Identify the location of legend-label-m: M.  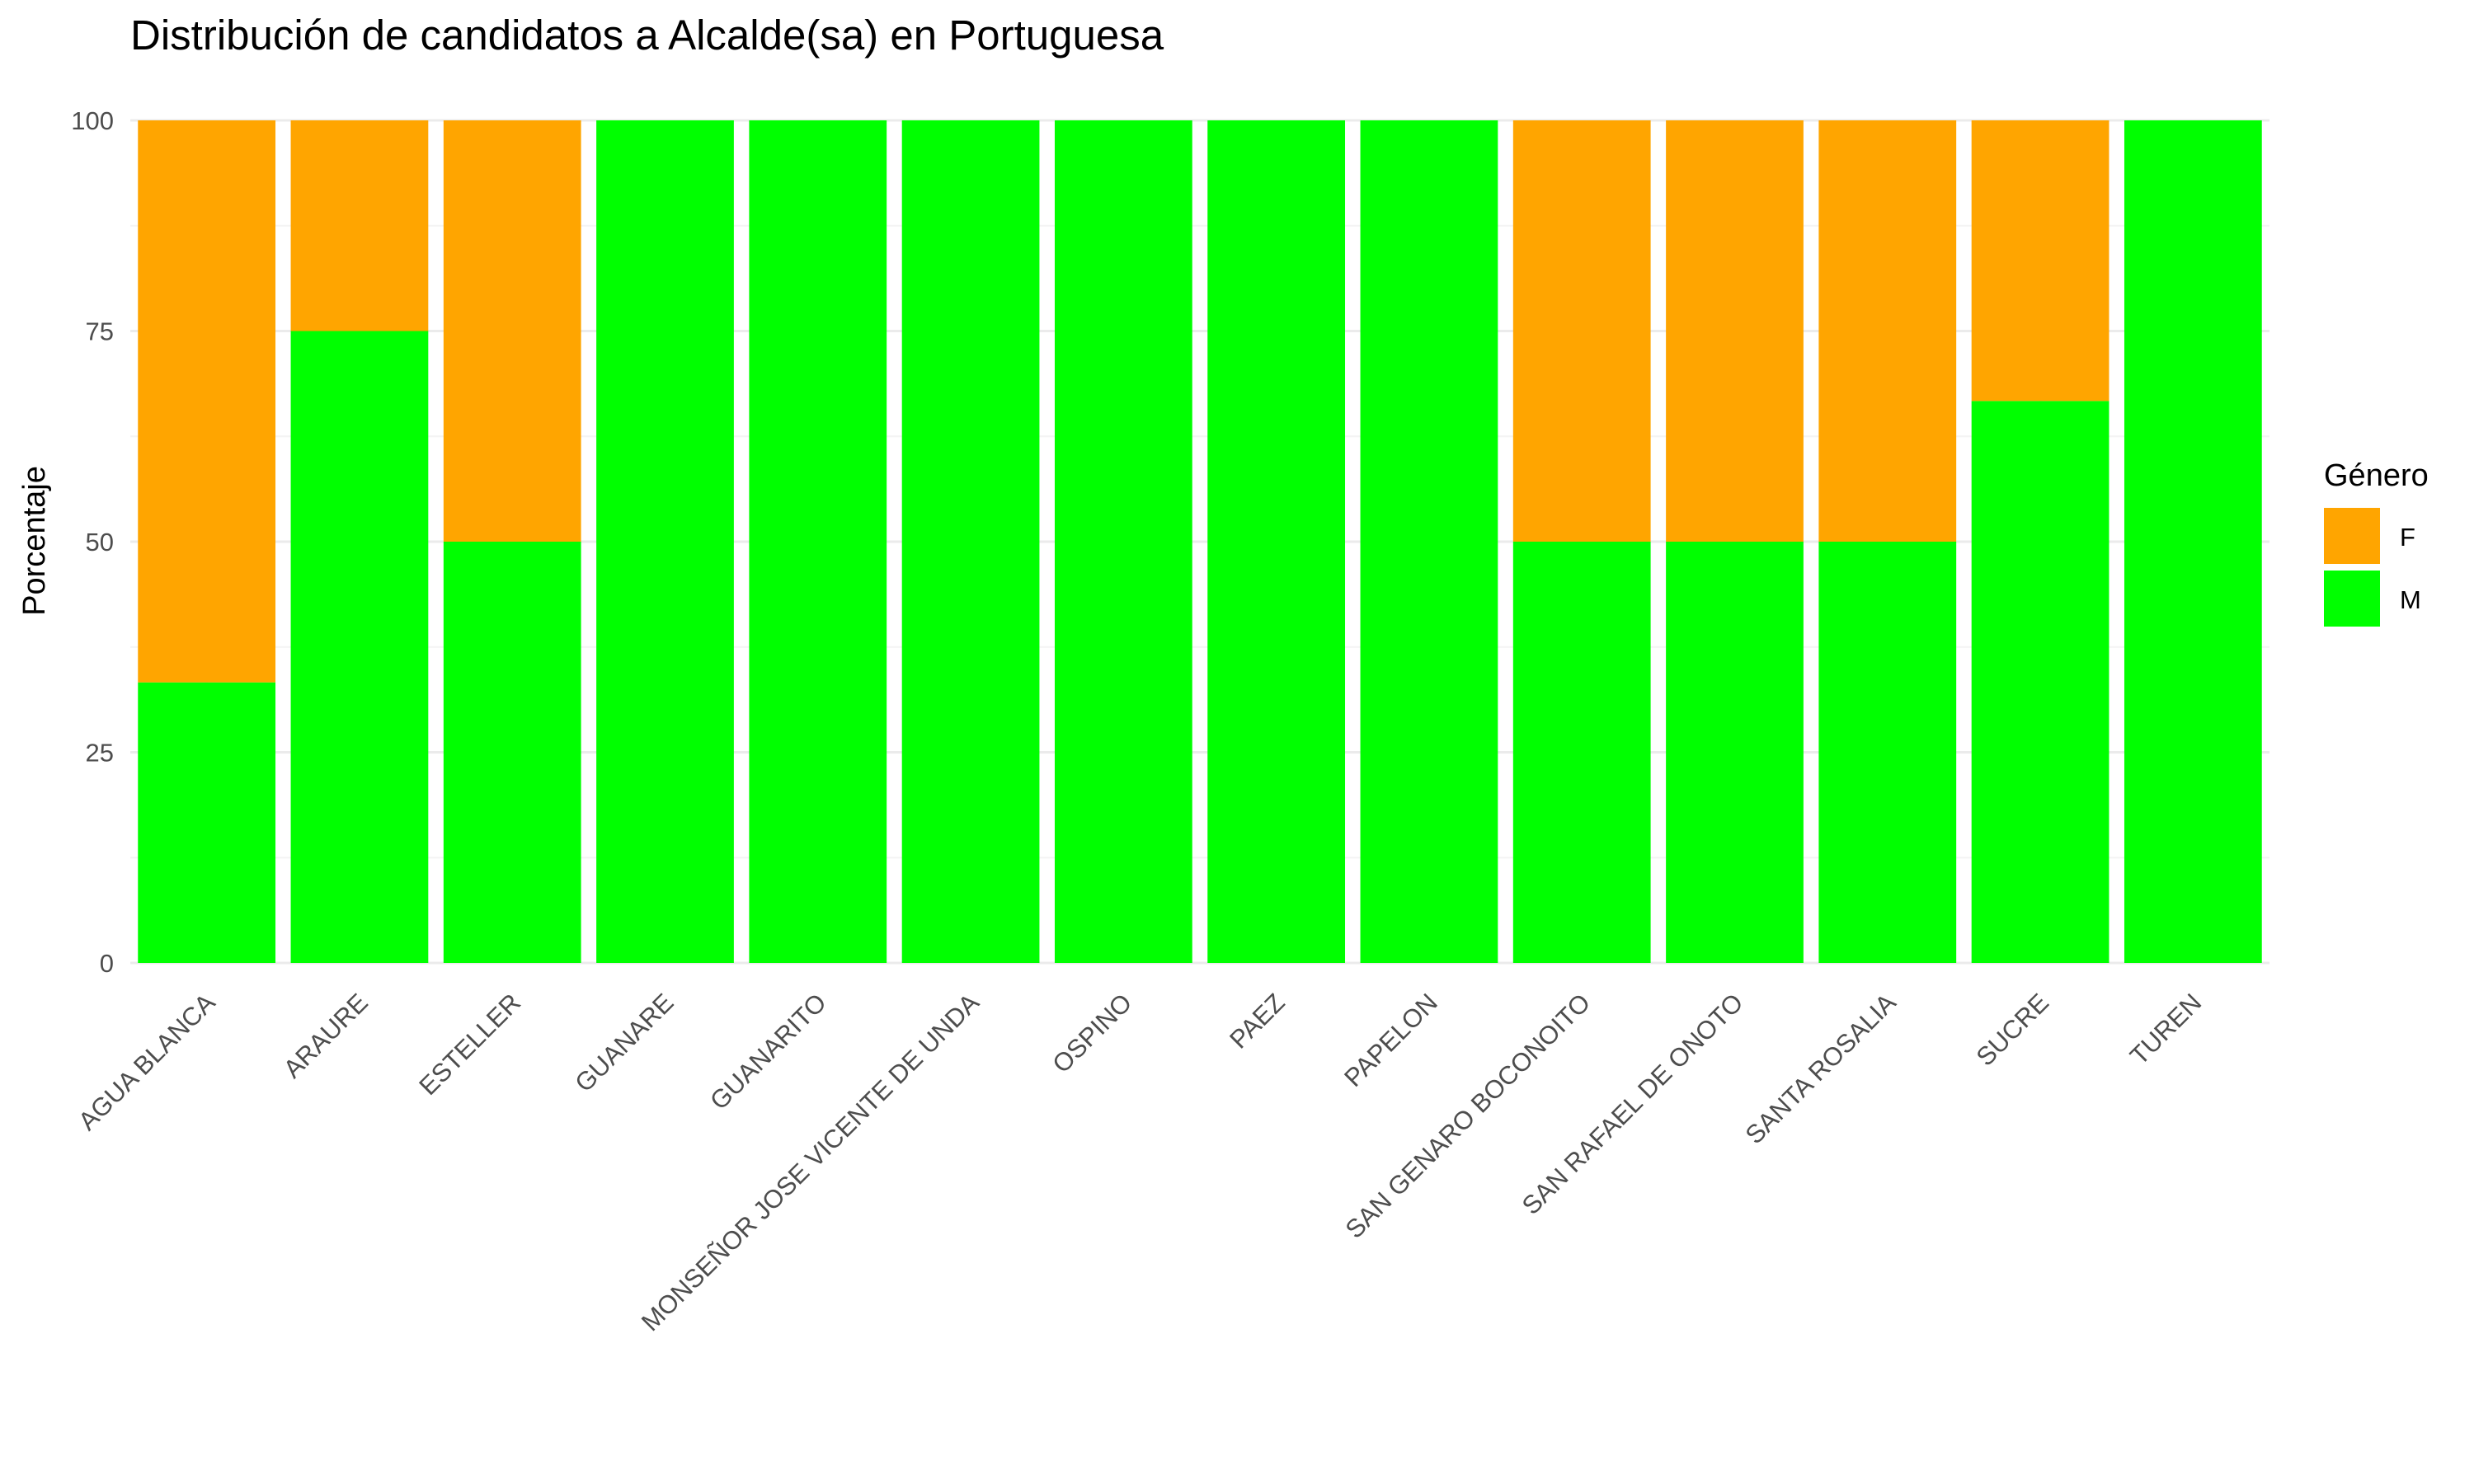
(2410, 599).